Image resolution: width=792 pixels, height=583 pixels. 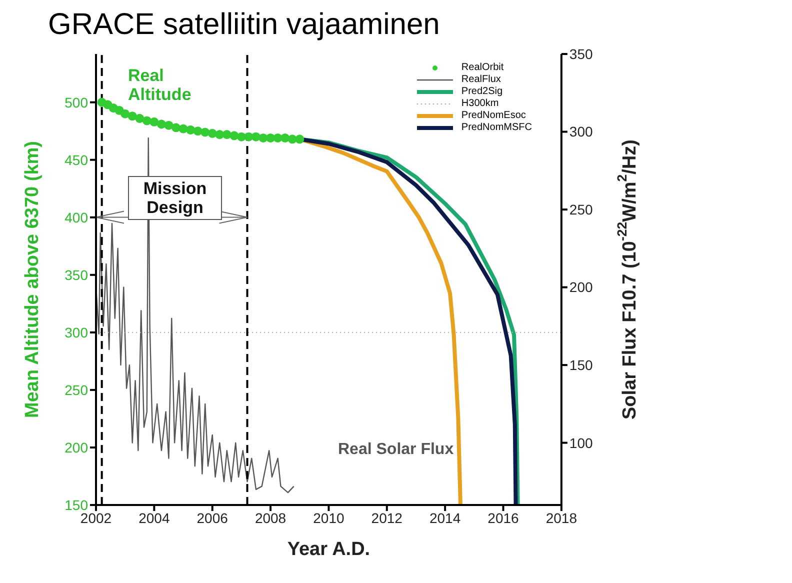 What do you see at coordinates (76, 102) in the screenshot?
I see `y-tick-label: 500` at bounding box center [76, 102].